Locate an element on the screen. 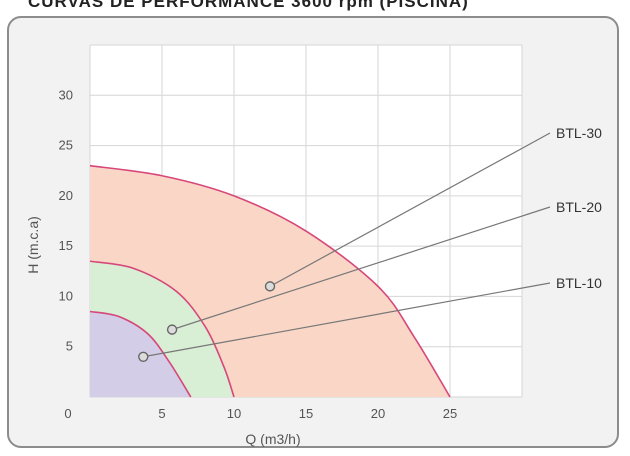 This screenshot has height=456, width=630. series-label-btl-30: BTL-30 is located at coordinates (579, 133).